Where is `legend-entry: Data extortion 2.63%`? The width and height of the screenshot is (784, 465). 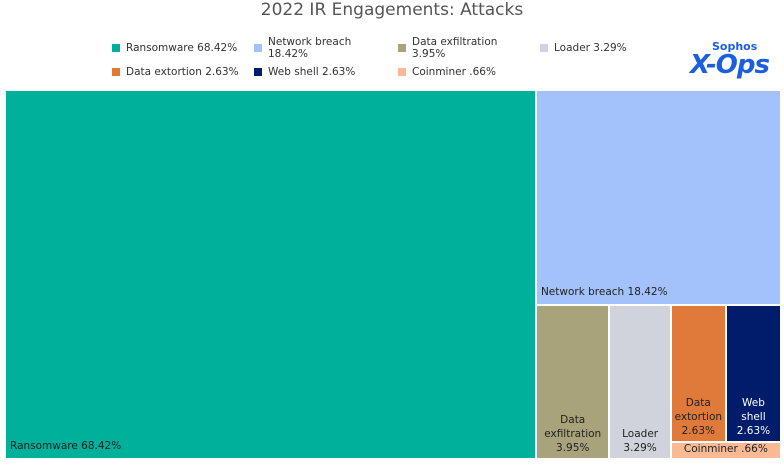 legend-entry: Data extortion 2.63% is located at coordinates (176, 72).